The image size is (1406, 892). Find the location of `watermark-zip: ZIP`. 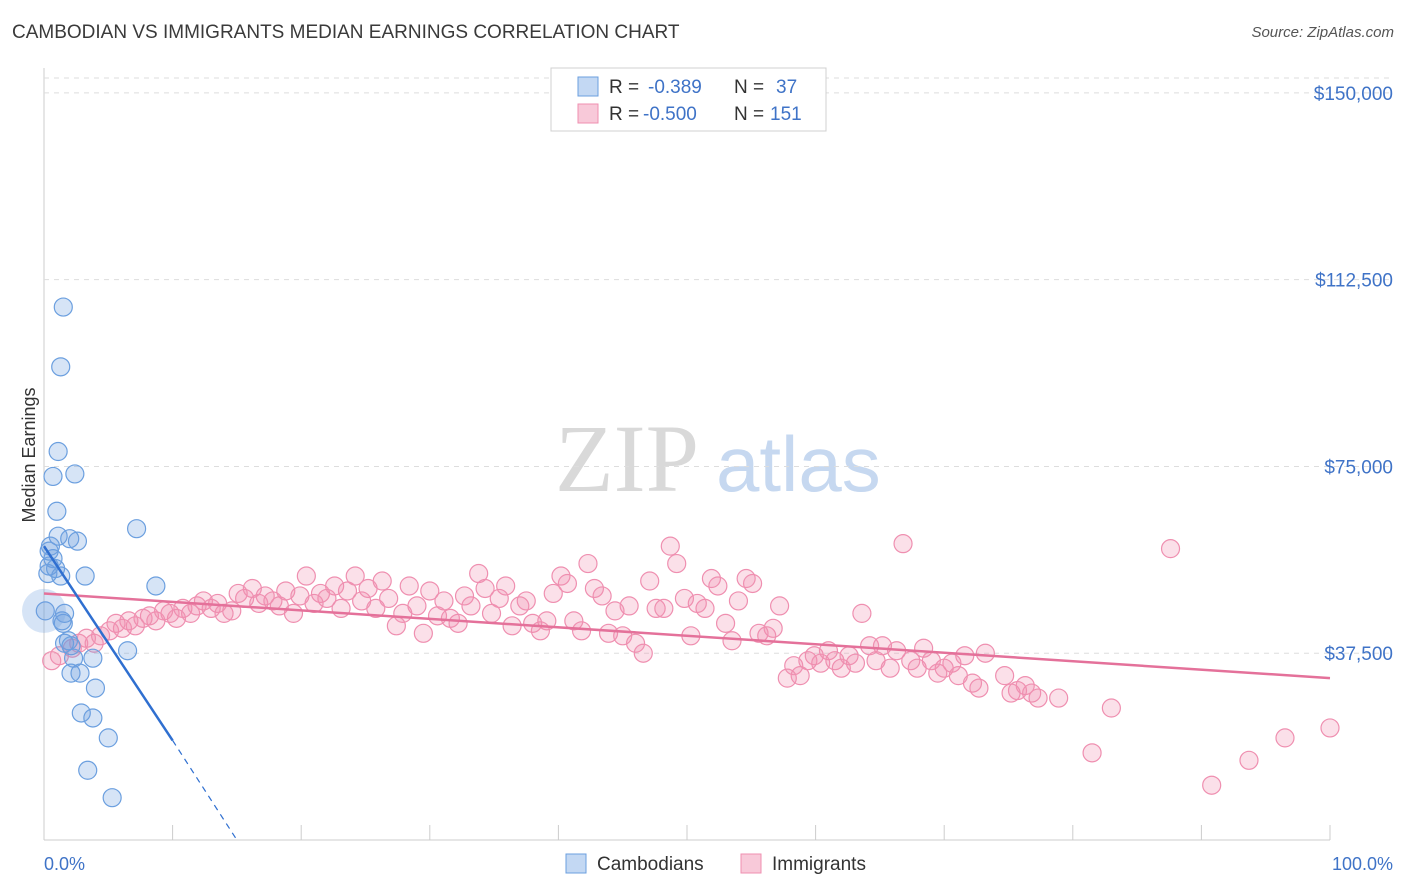

watermark-zip: ZIP is located at coordinates (627, 458).